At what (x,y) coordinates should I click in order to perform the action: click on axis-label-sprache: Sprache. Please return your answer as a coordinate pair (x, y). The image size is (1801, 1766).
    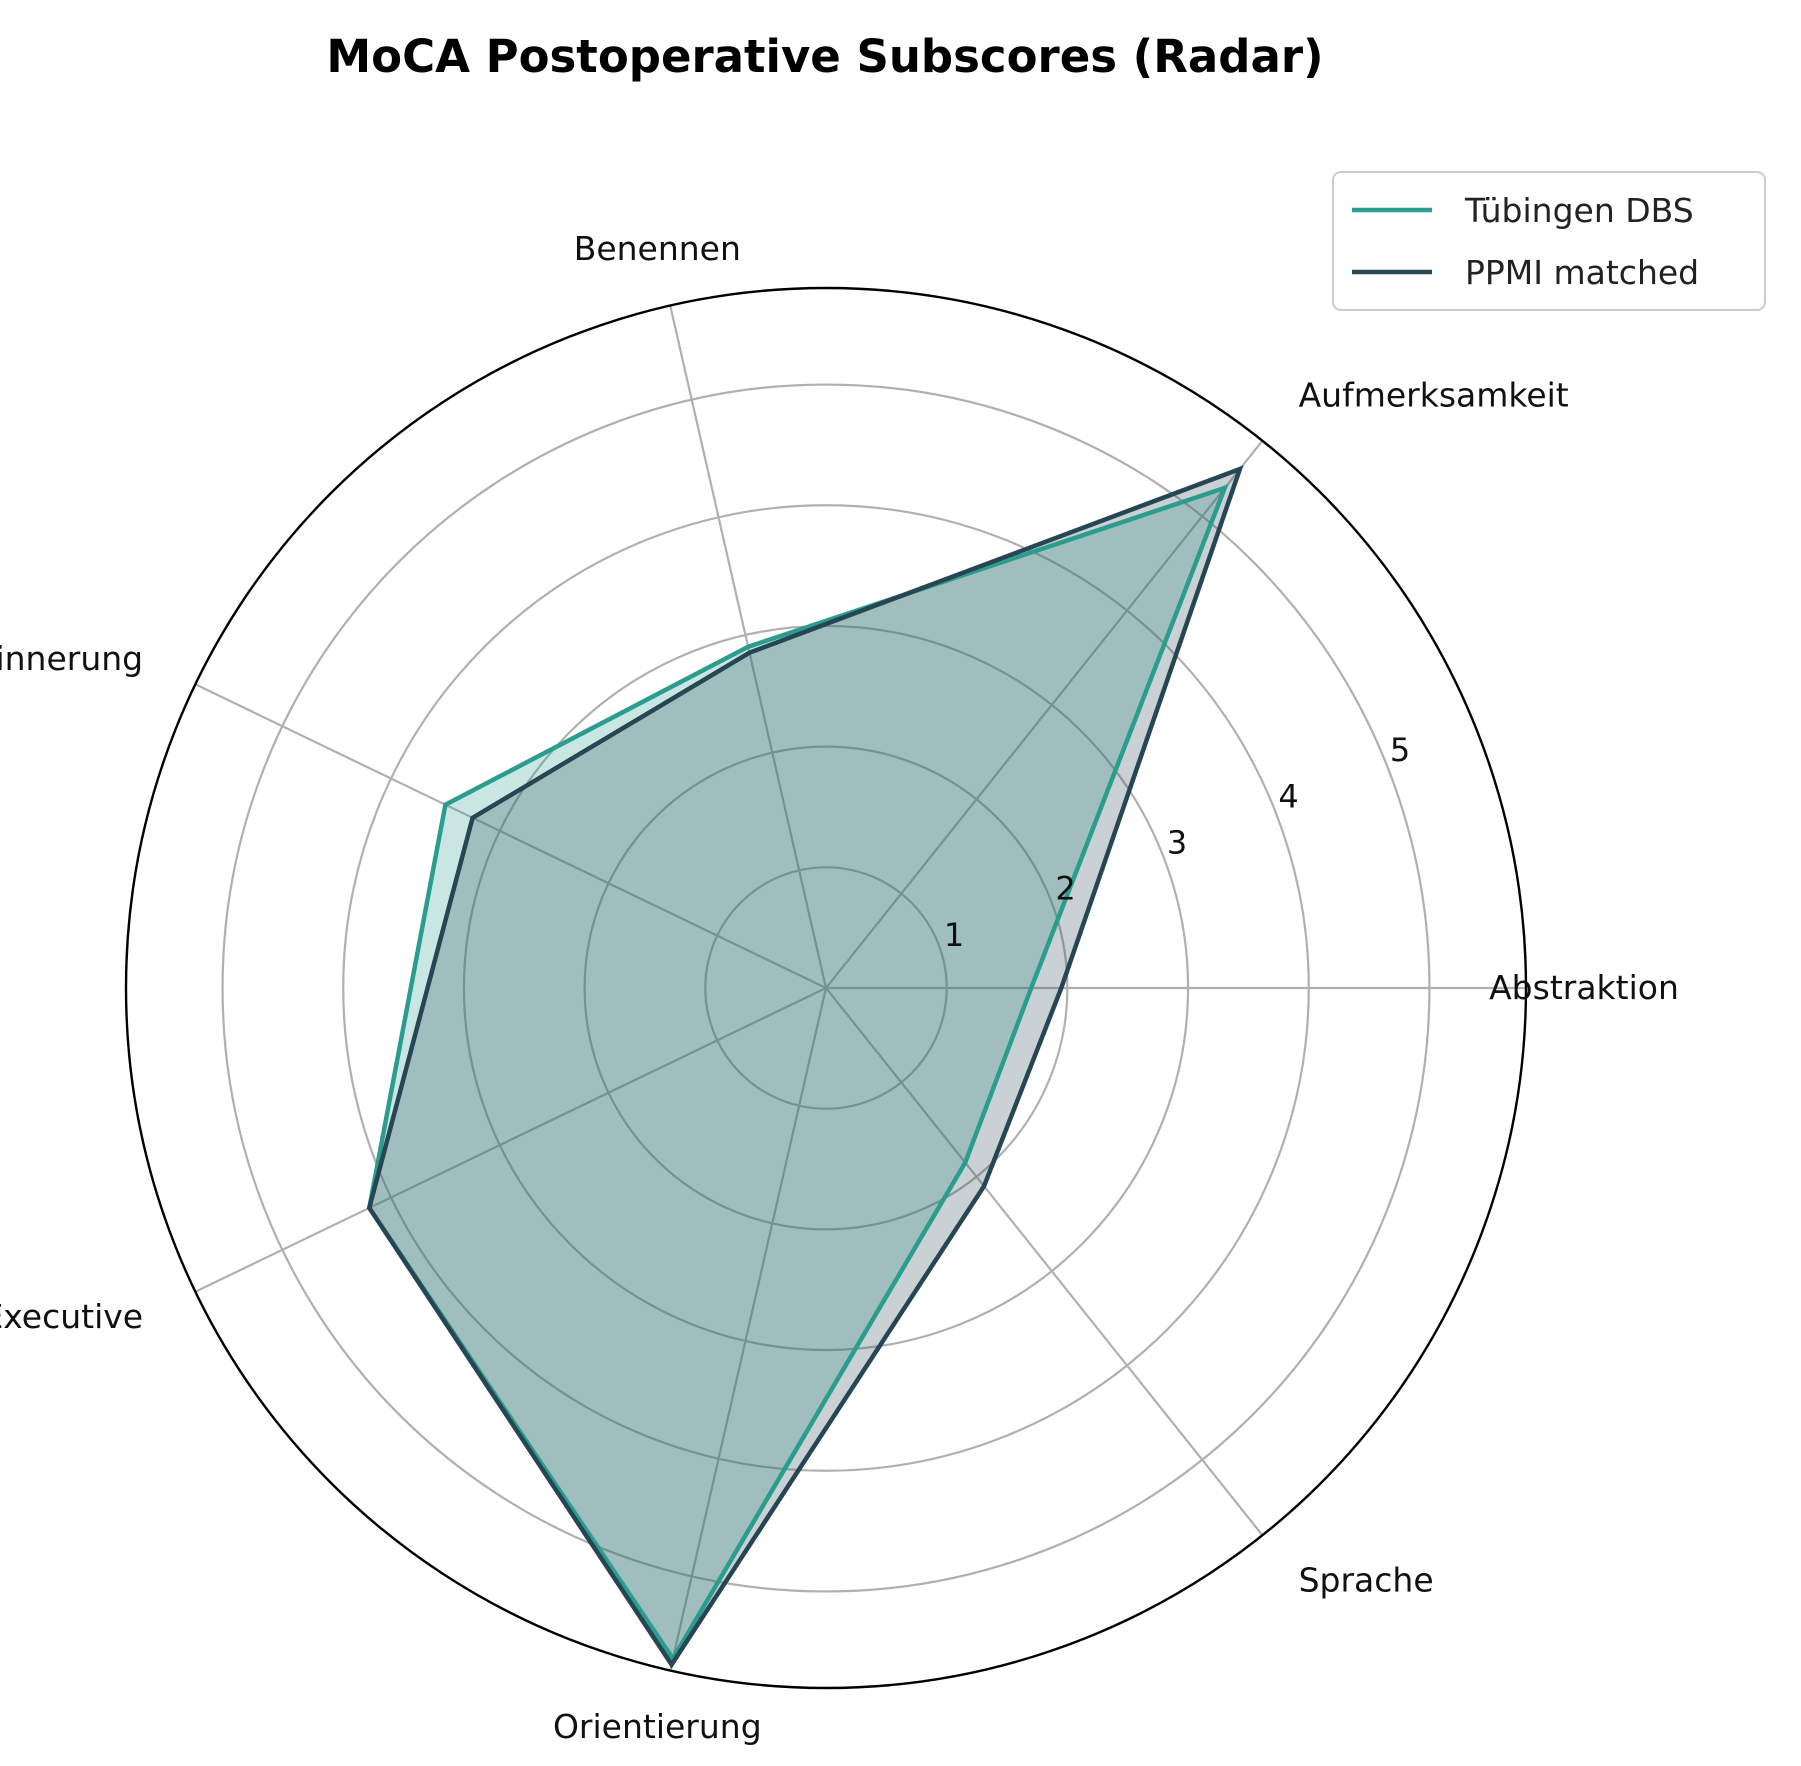
    Looking at the image, I should click on (1366, 1580).